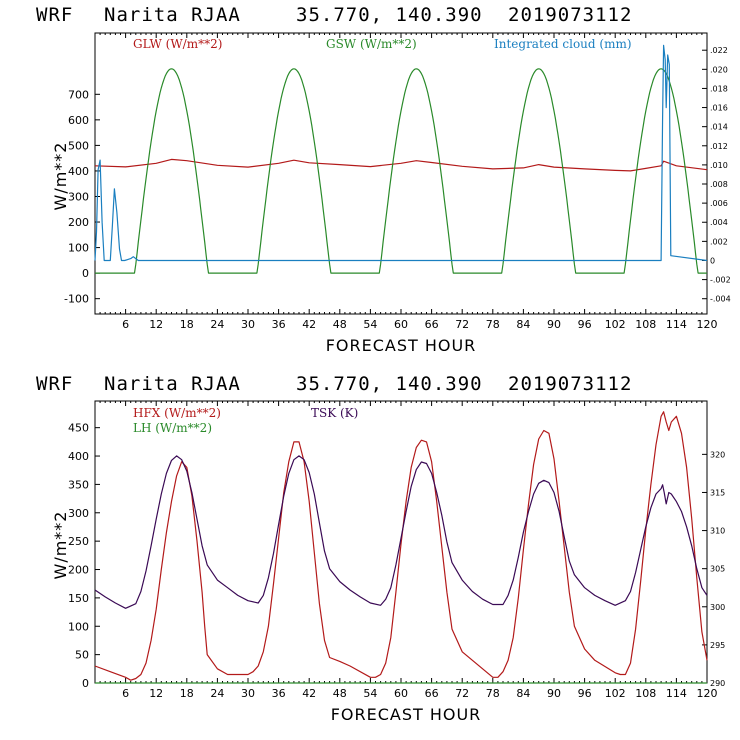  I want to click on bottom-xtick-label: 6, so click(125, 693).